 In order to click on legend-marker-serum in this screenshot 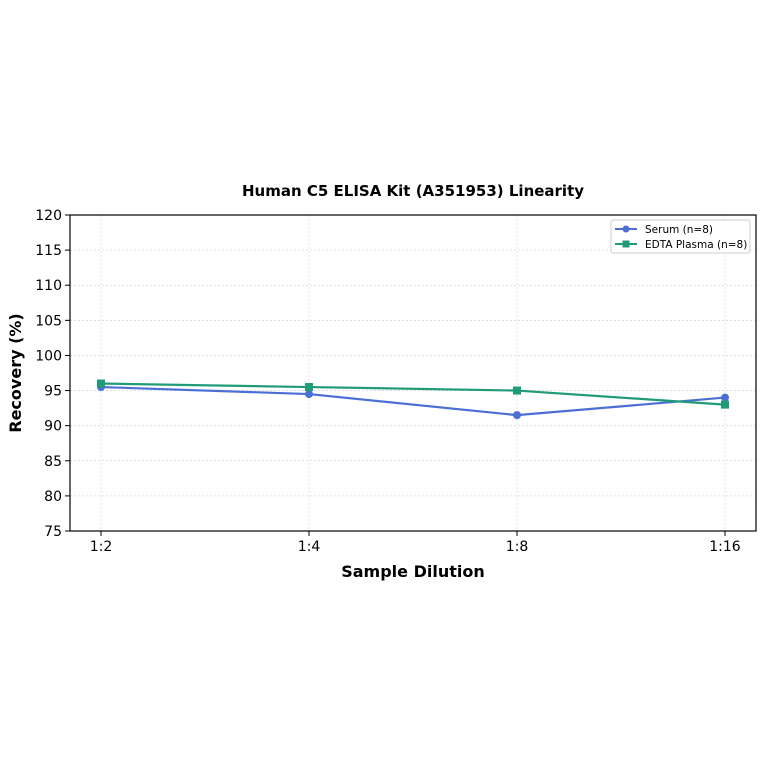, I will do `click(626, 229)`.